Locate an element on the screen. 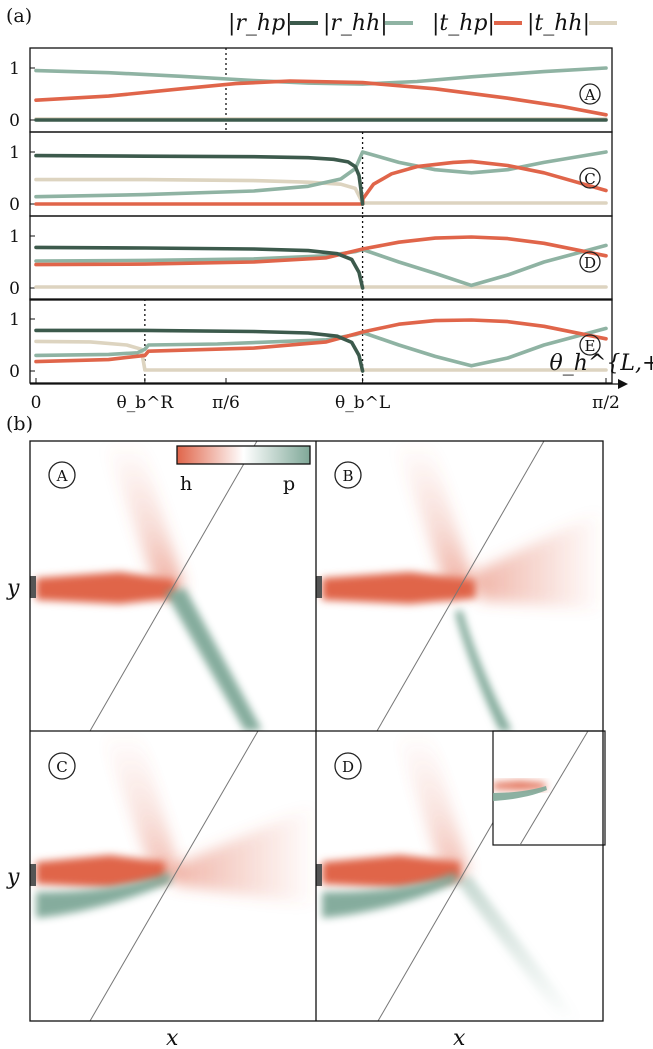  series-t_hp-panel-D is located at coordinates (321, 251).